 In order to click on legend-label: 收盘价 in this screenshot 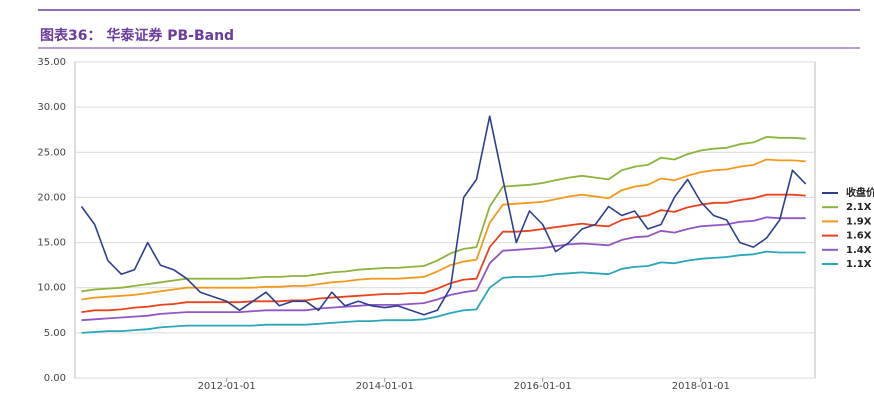, I will do `click(860, 192)`.